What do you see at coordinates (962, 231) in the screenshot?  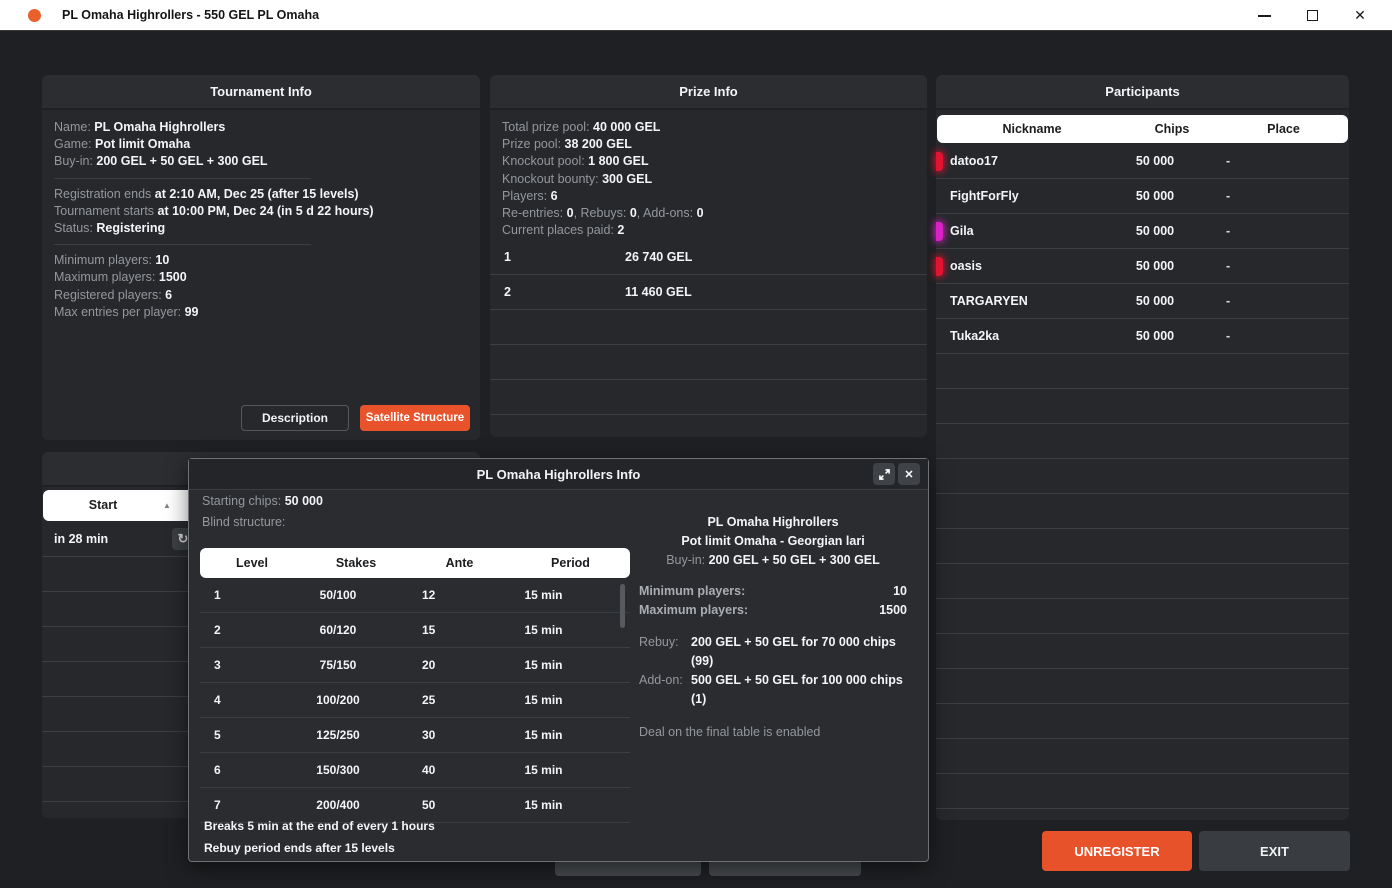 I see `participant-nickname: Gila` at bounding box center [962, 231].